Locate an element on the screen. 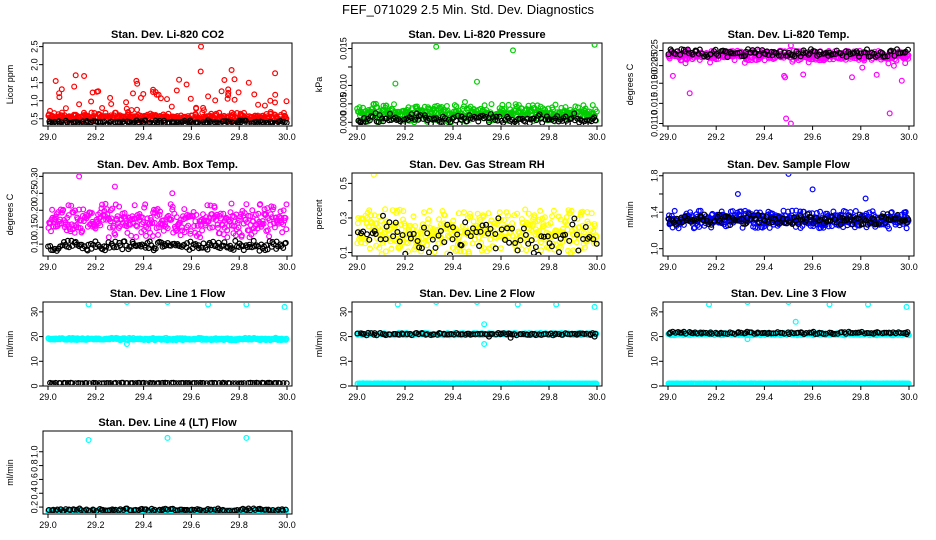 The height and width of the screenshot is (540, 936). x-tick-label: 29.2 is located at coordinates (716, 397).